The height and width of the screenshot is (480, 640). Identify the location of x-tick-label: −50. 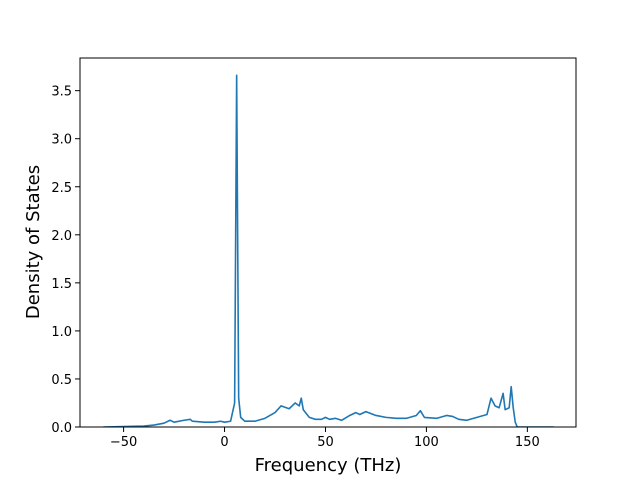
(123, 442).